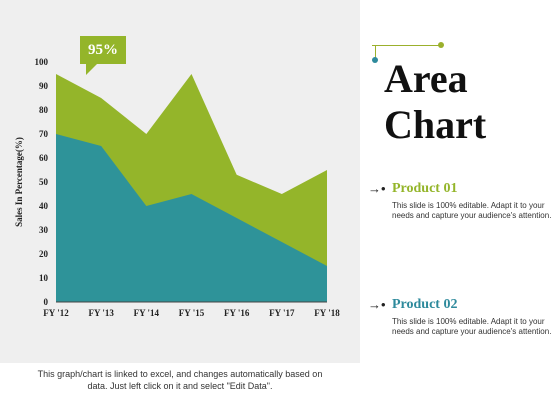 The width and height of the screenshot is (560, 420). I want to click on y-tick-label: 20, so click(44, 254).